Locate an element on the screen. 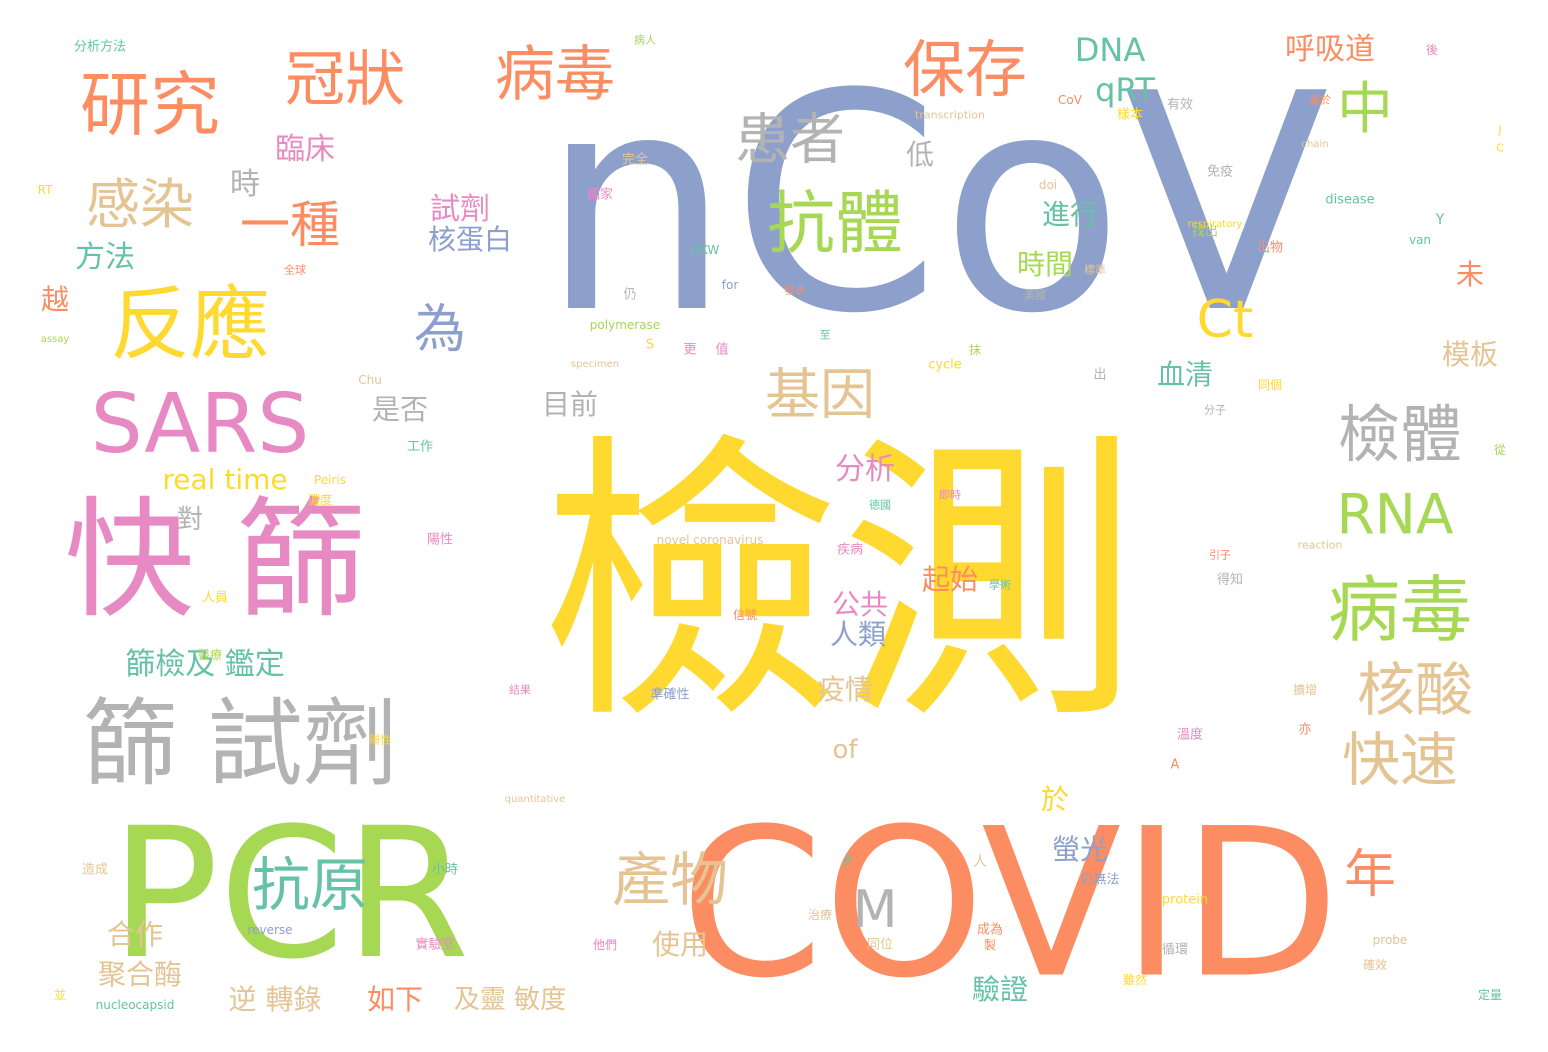 This screenshot has width=1548, height=1052. cloud-word: 抗原 is located at coordinates (310, 885).